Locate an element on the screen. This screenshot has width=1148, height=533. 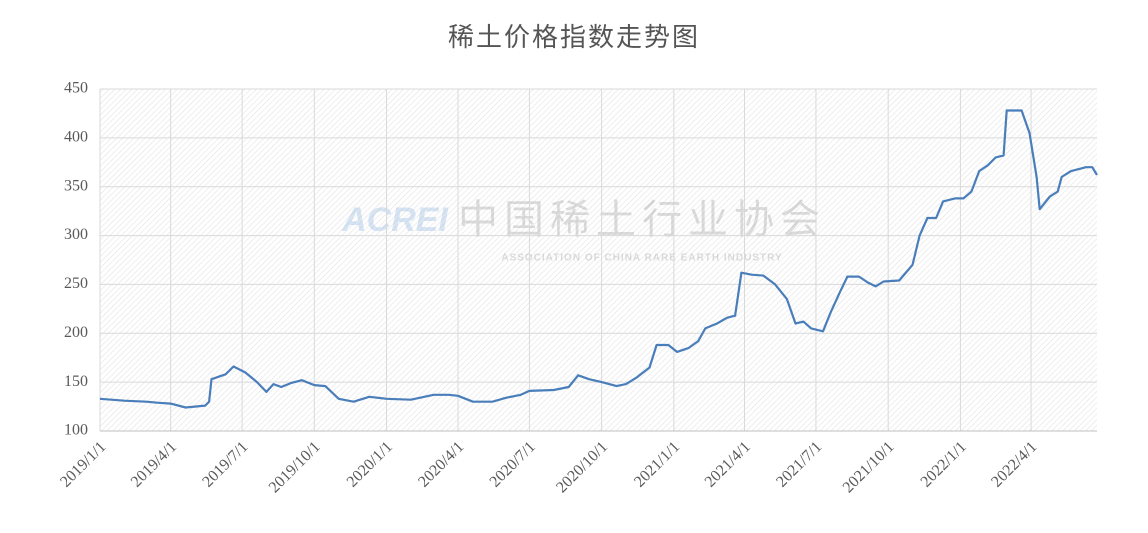
x-tick-label: 2021/7/1 is located at coordinates (799, 464).